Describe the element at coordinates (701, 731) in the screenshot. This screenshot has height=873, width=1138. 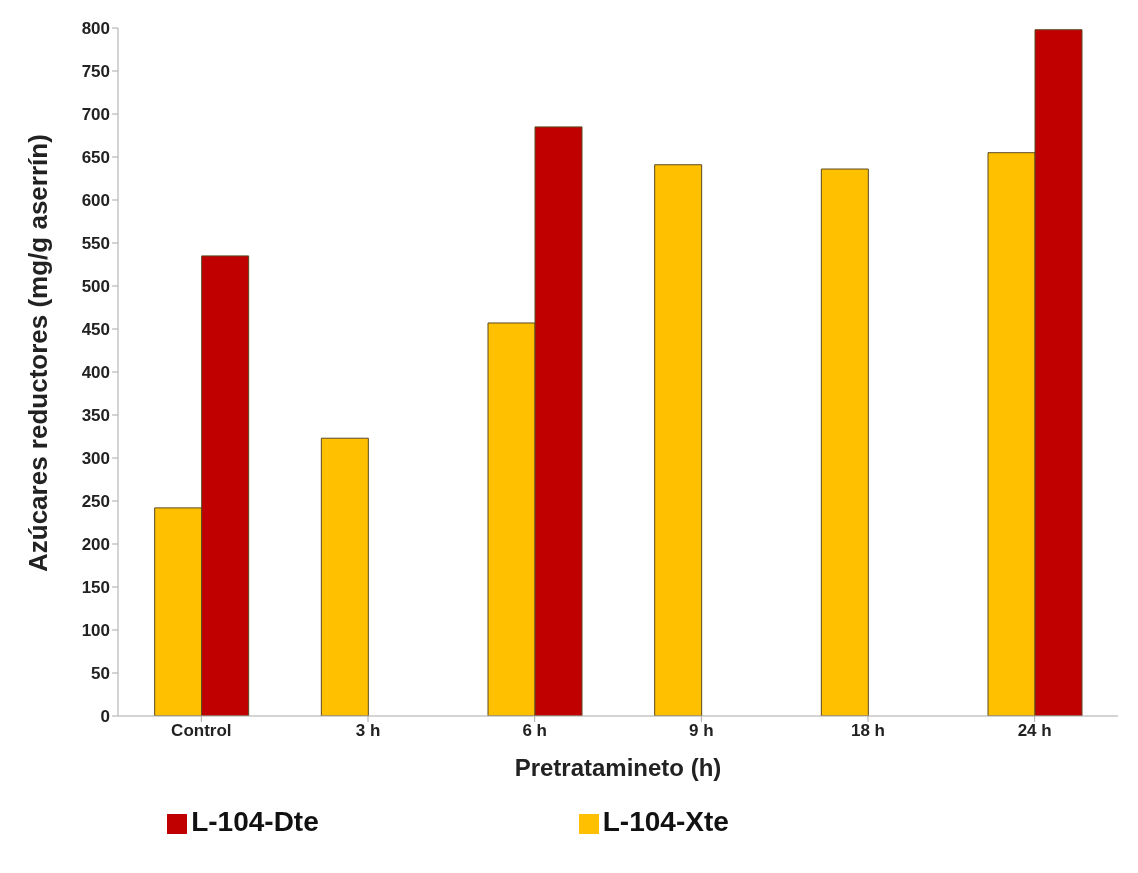
I see `x-tick-label: 9 h` at that location.